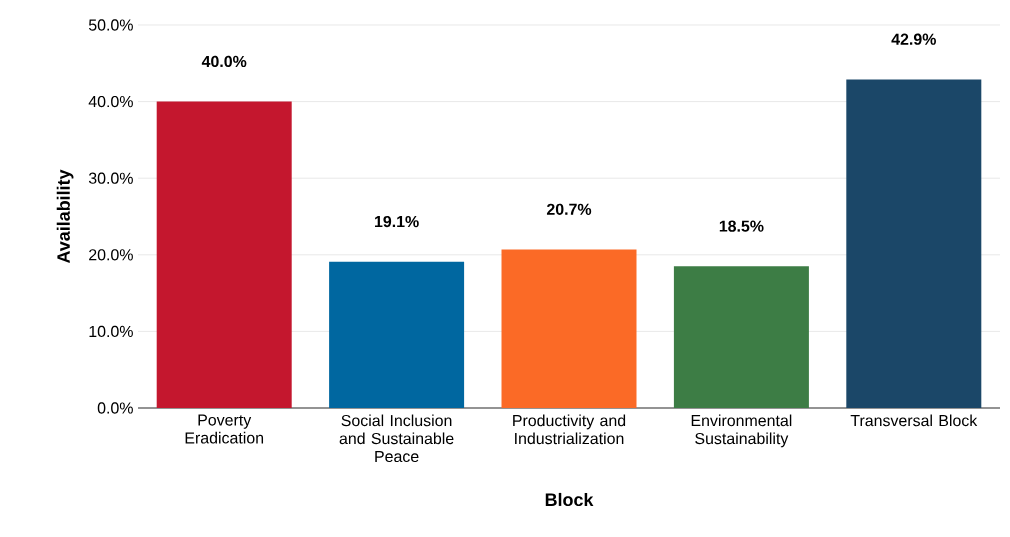 The width and height of the screenshot is (1010, 537). Describe the element at coordinates (741, 226) in the screenshot. I see `data-label: 18.5%` at that location.